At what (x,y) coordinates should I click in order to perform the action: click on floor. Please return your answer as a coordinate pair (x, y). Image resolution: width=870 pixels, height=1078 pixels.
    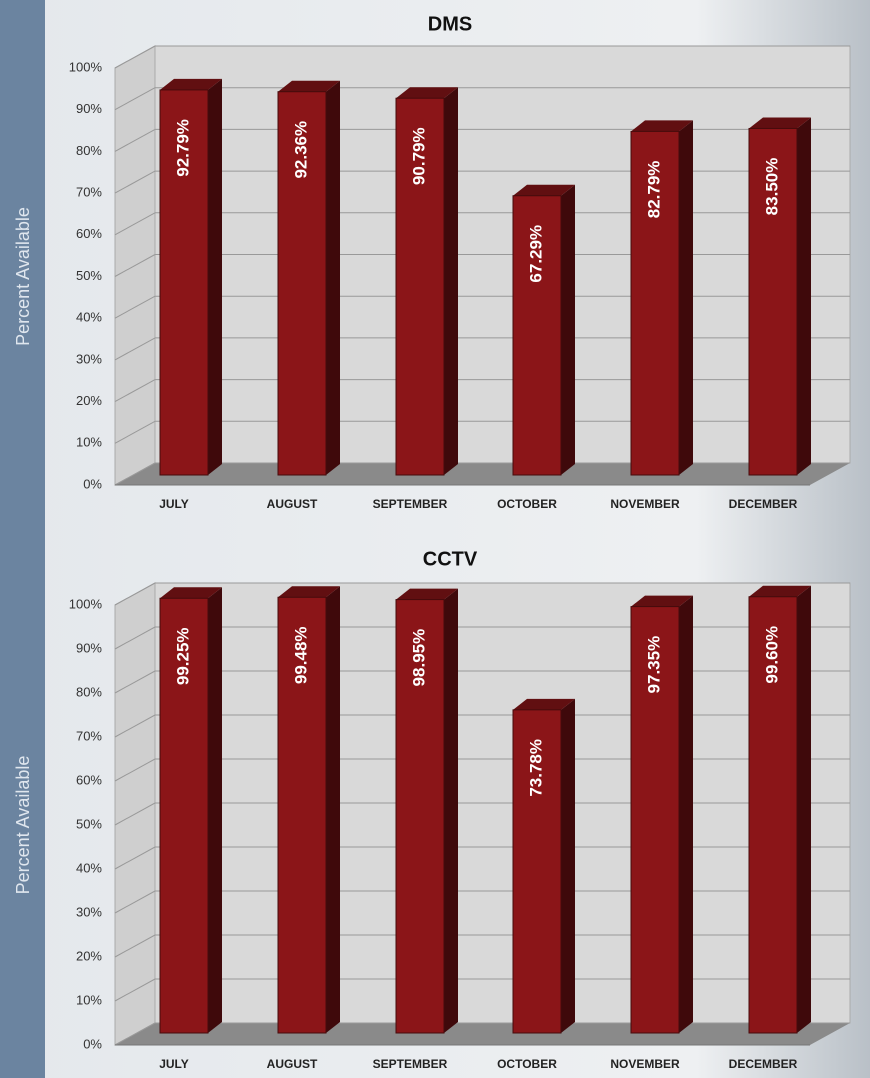
    Looking at the image, I should click on (482, 474).